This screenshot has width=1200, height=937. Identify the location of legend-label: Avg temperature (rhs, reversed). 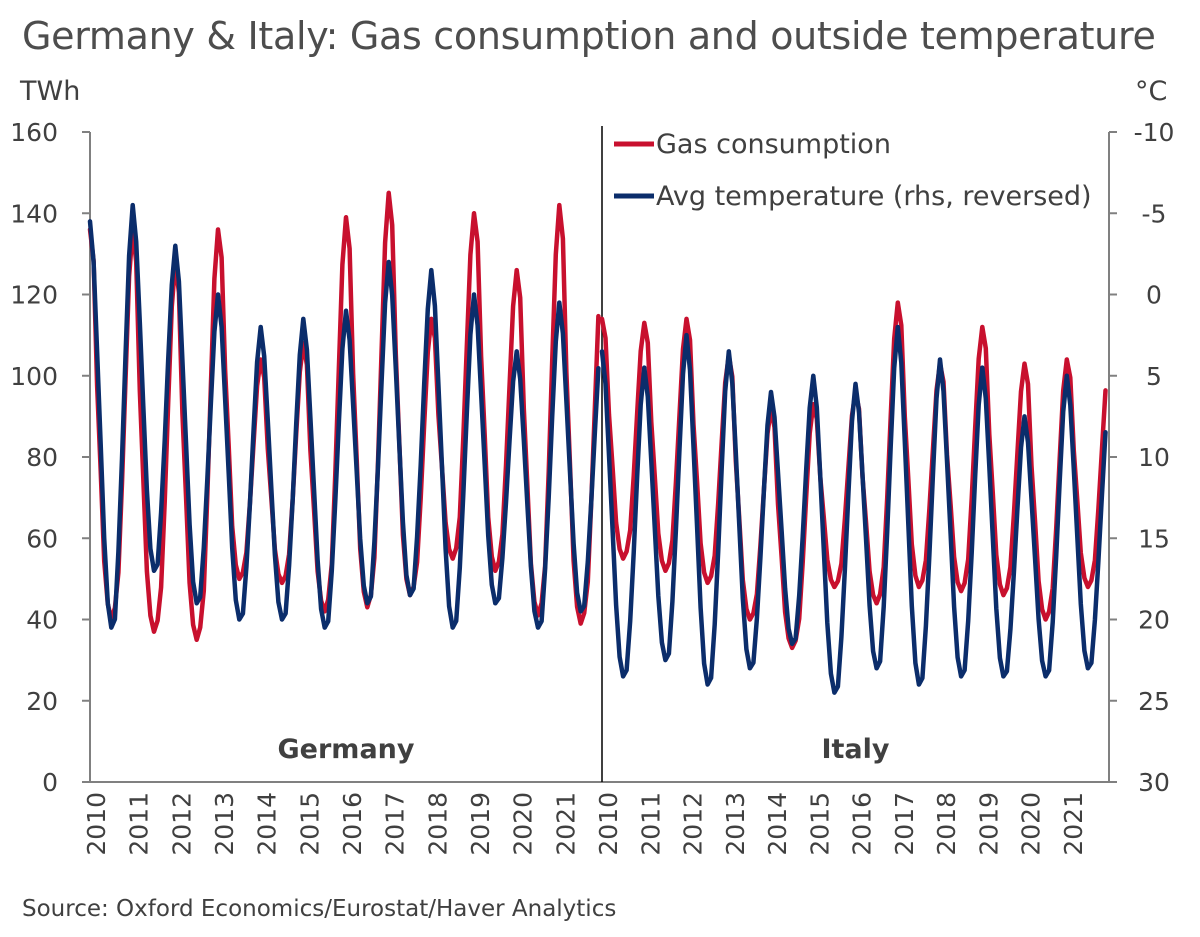
(874, 196).